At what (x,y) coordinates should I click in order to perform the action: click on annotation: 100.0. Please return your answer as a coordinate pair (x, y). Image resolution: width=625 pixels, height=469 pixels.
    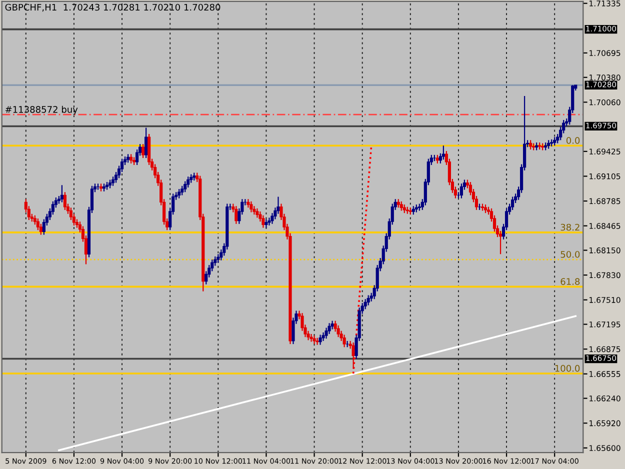
    Looking at the image, I should click on (567, 368).